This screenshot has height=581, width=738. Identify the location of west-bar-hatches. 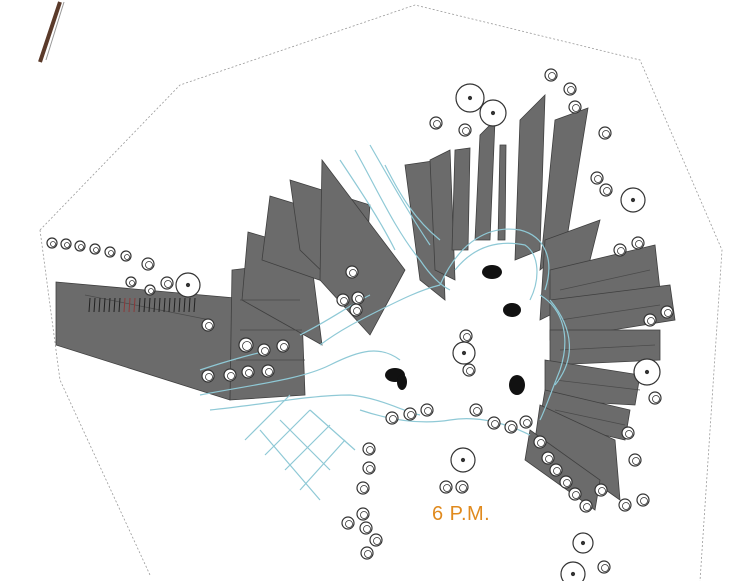
(142, 305).